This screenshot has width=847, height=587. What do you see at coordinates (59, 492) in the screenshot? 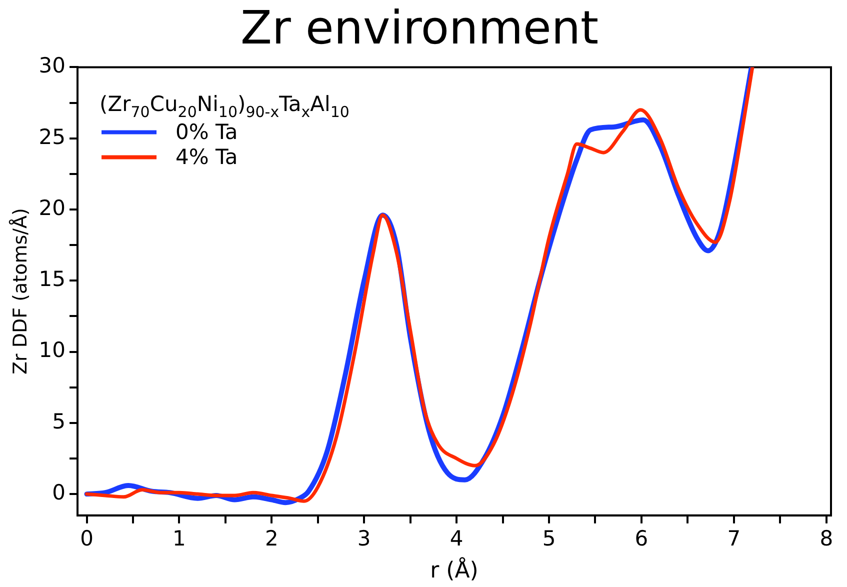
I see `y-tick-label: 0` at bounding box center [59, 492].